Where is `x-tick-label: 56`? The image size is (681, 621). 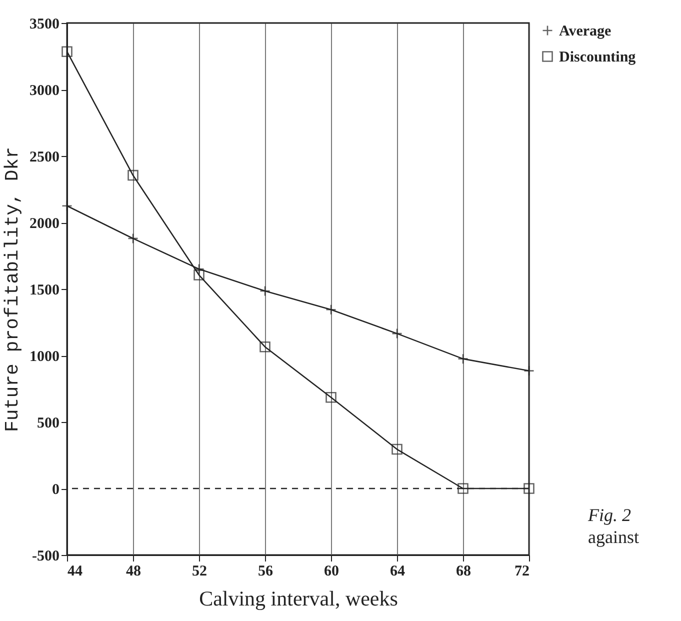 x-tick-label: 56 is located at coordinates (266, 572).